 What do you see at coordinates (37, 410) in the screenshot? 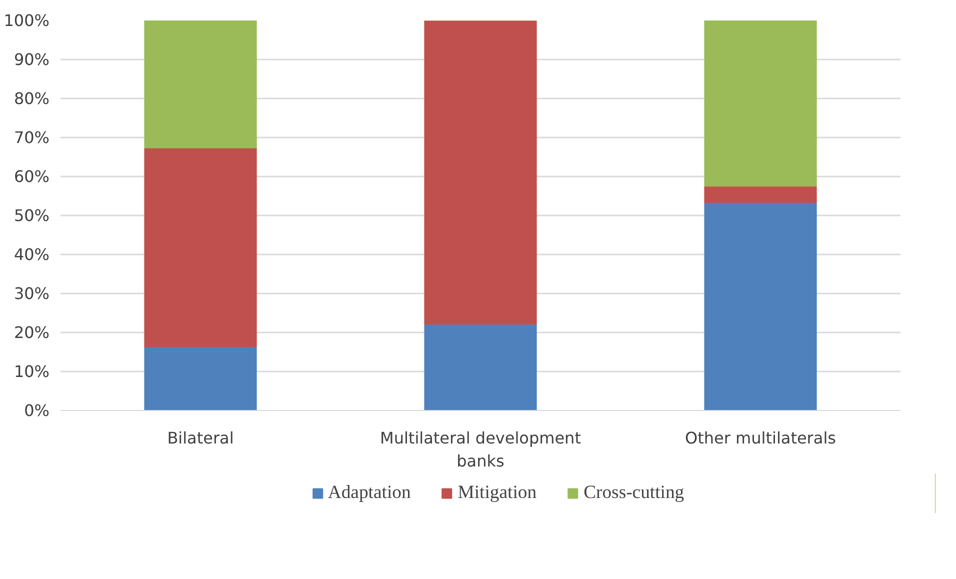
I see `y-tick-label: 0%` at bounding box center [37, 410].